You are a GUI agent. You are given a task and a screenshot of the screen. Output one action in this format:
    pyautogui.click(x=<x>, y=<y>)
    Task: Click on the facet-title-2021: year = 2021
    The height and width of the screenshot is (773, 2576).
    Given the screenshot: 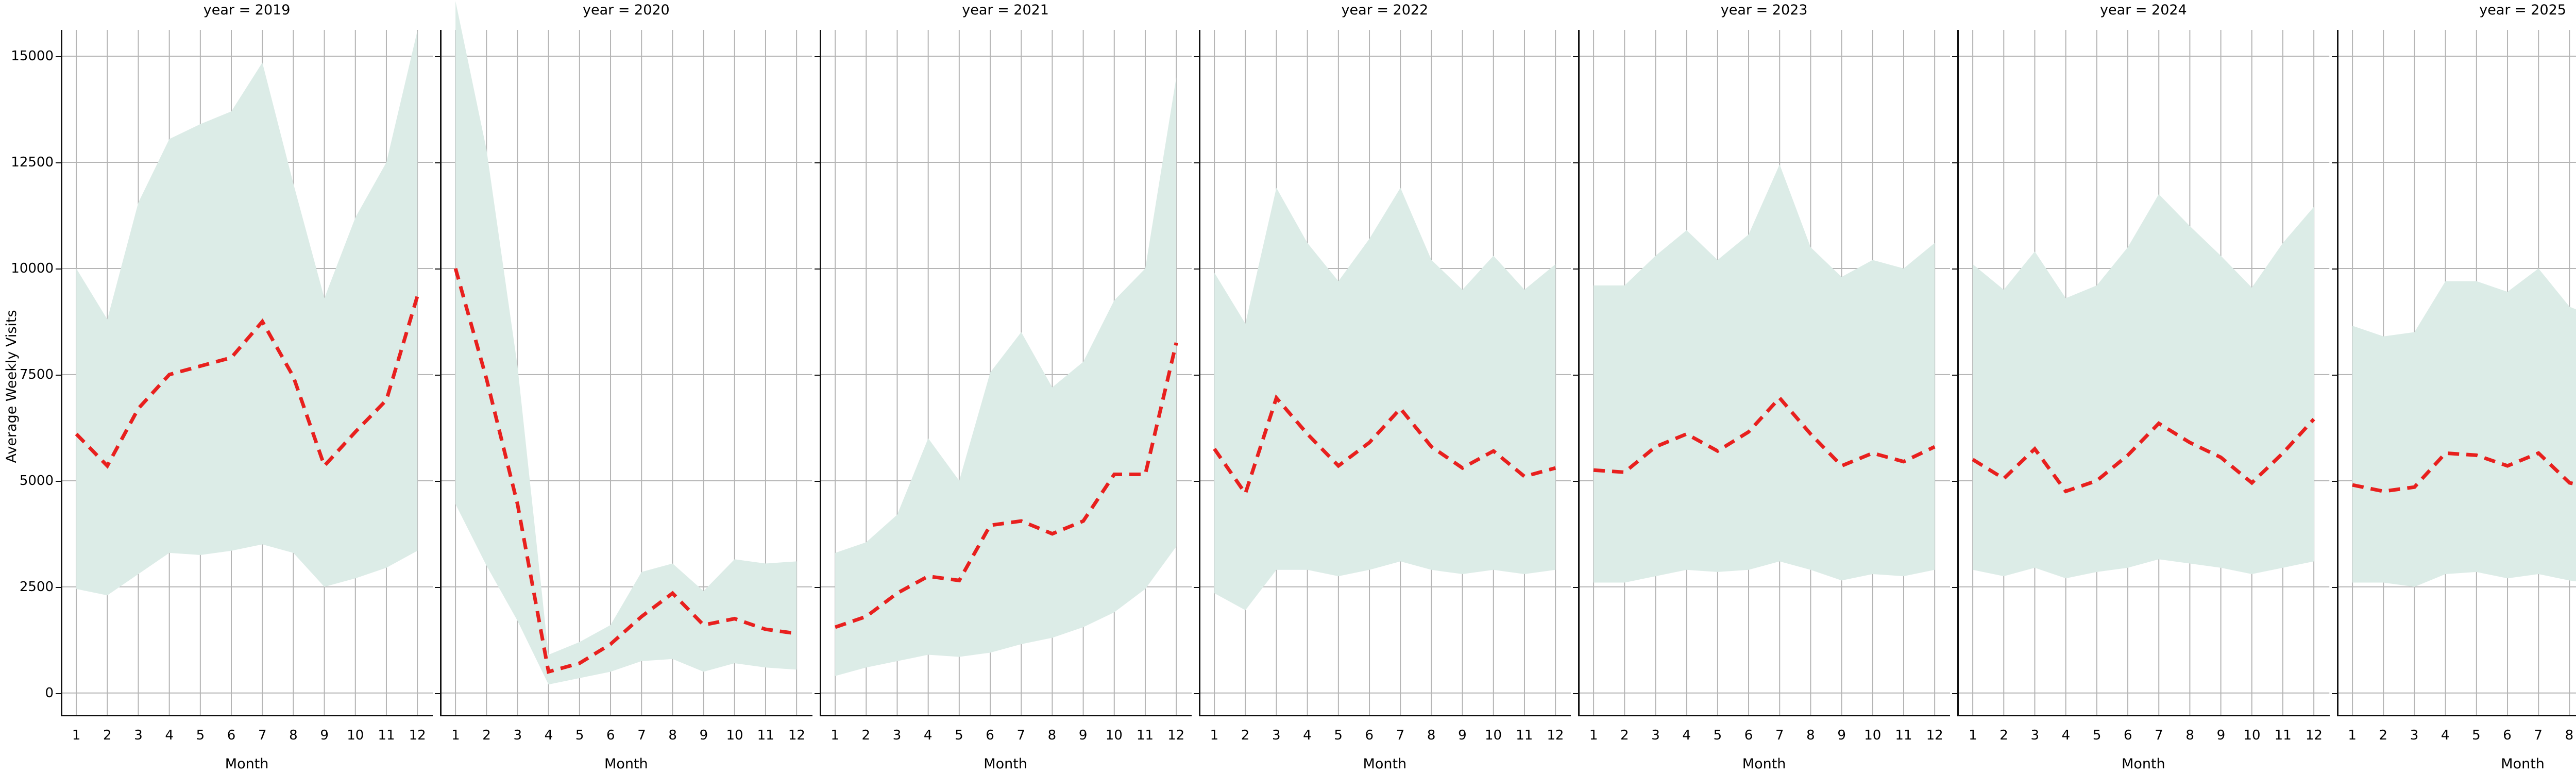 What is the action you would take?
    pyautogui.click(x=1005, y=10)
    